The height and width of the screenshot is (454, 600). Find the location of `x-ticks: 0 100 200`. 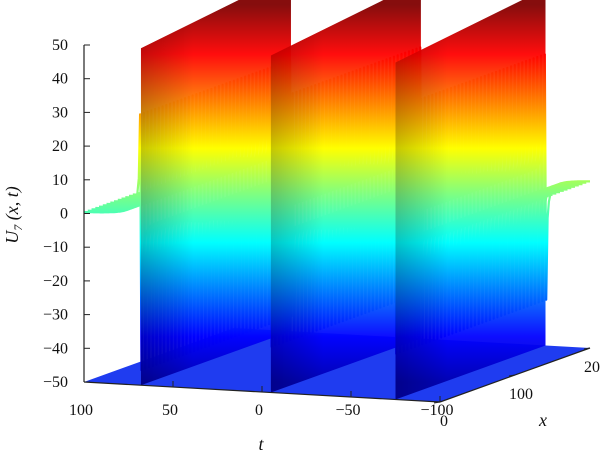

x-ticks: 0 100 200 is located at coordinates (516, 388).